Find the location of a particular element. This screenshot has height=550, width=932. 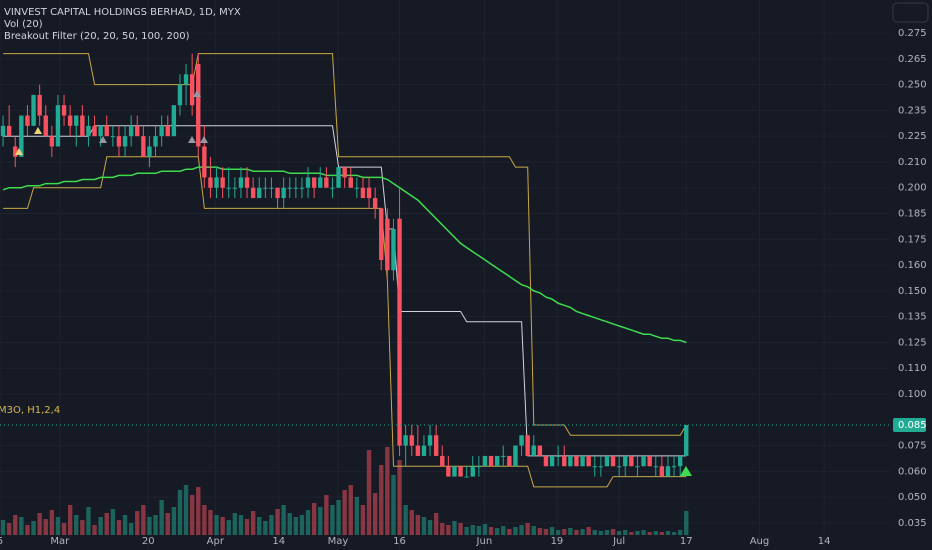

y-tick-label: 0.250 is located at coordinates (912, 85).